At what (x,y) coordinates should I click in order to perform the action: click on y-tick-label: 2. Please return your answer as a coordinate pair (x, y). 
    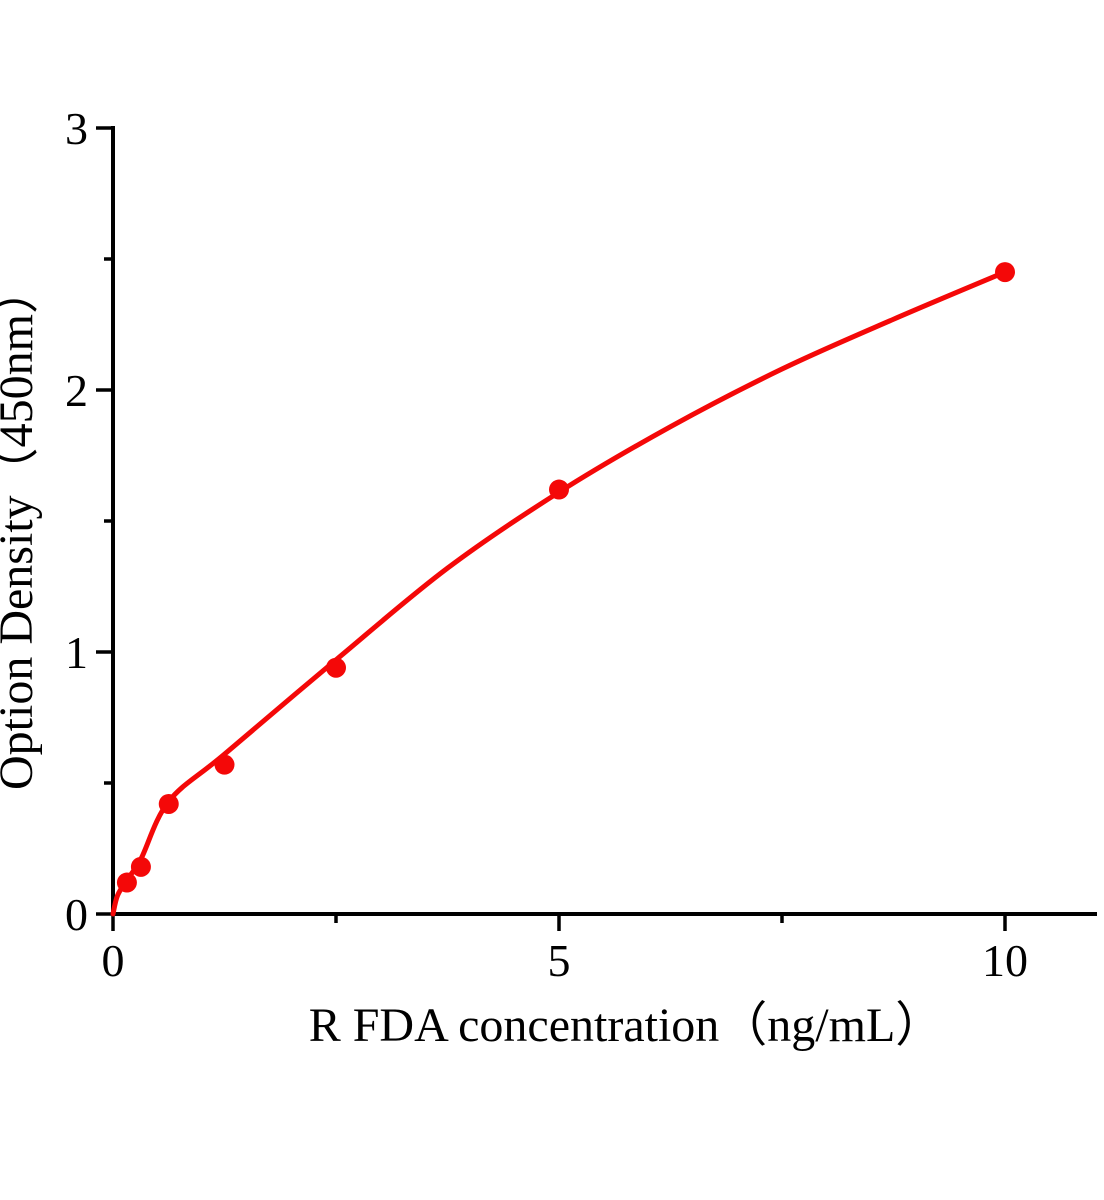
    Looking at the image, I should click on (76, 390).